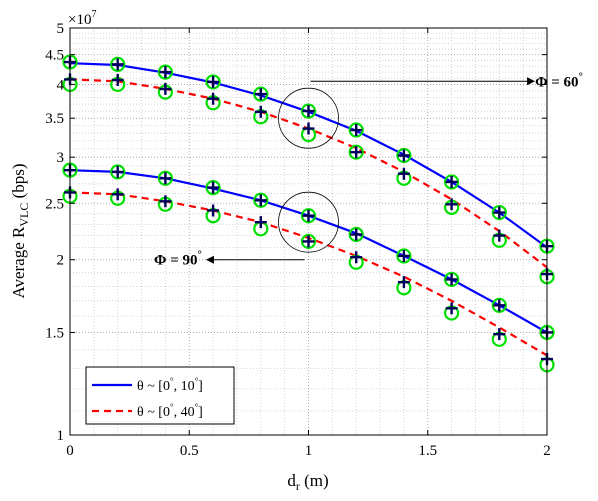  I want to click on legend: θ ~ [0°, 10°] θ ~ [0°, 40°], so click(160, 395).